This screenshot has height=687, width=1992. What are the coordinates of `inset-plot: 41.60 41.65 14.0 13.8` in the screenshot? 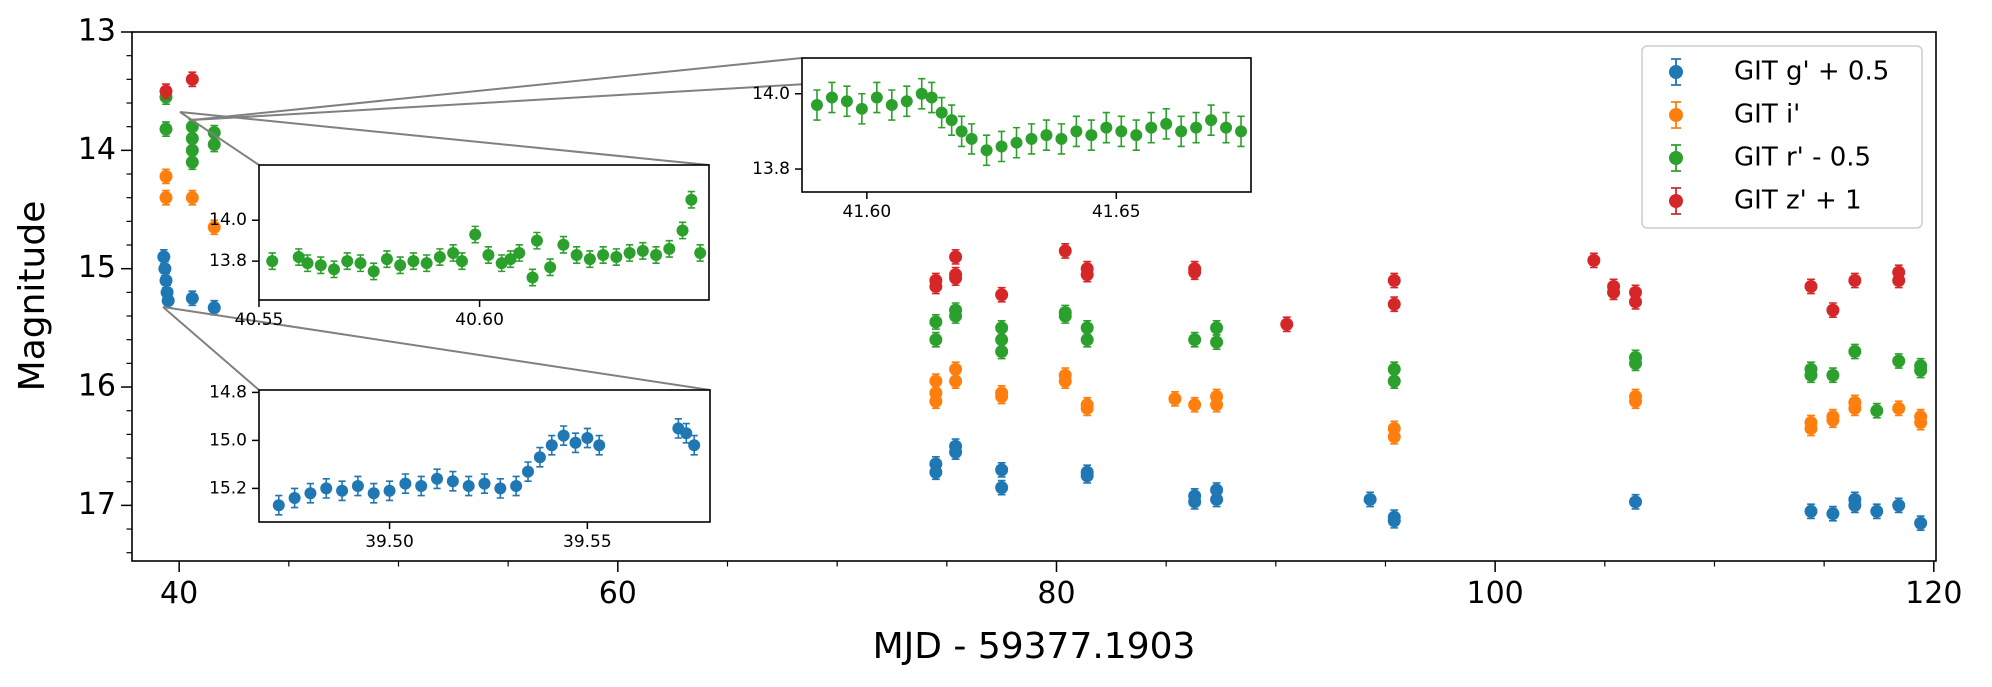 It's located at (1002, 139).